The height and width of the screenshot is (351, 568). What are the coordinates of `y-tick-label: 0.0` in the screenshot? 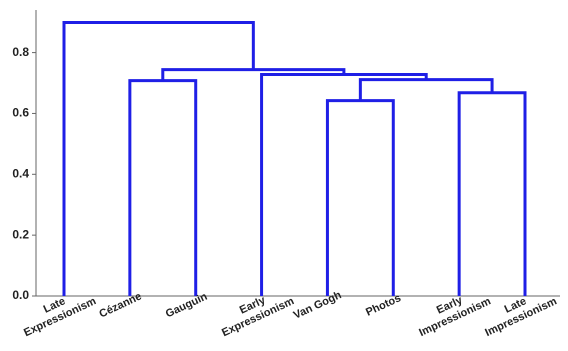 It's located at (20, 295).